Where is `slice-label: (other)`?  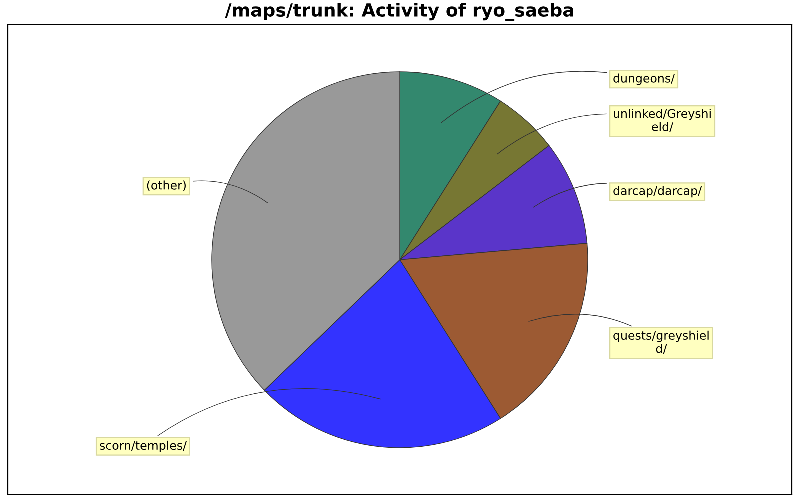 slice-label: (other) is located at coordinates (166, 186).